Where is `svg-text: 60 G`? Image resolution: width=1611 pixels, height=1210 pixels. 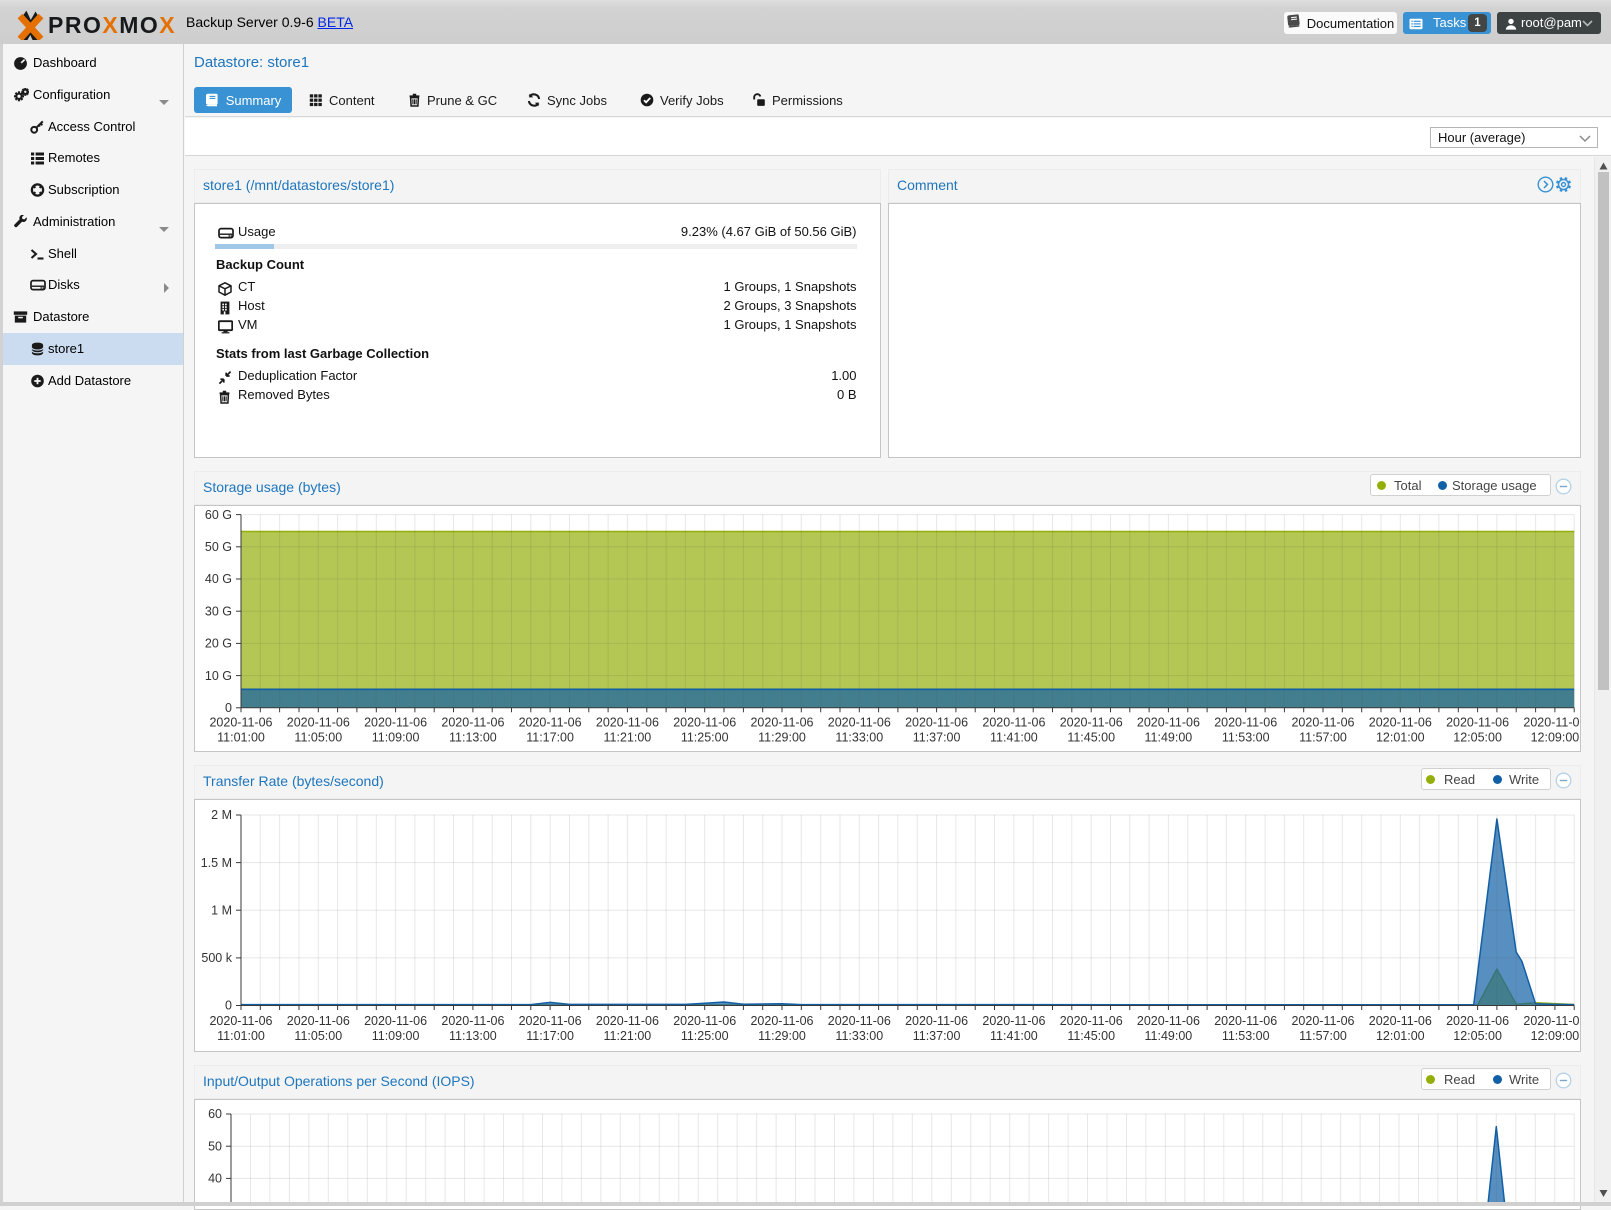
svg-text: 60 G is located at coordinates (218, 515).